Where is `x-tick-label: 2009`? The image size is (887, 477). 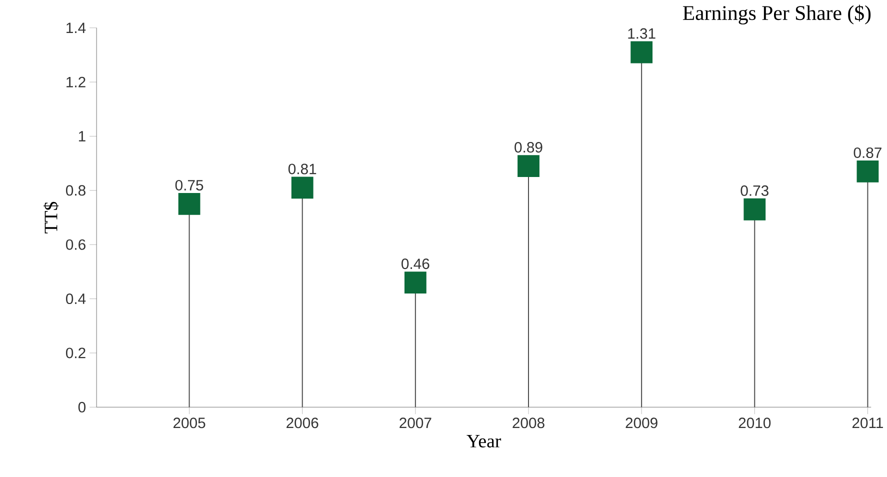 x-tick-label: 2009 is located at coordinates (642, 423).